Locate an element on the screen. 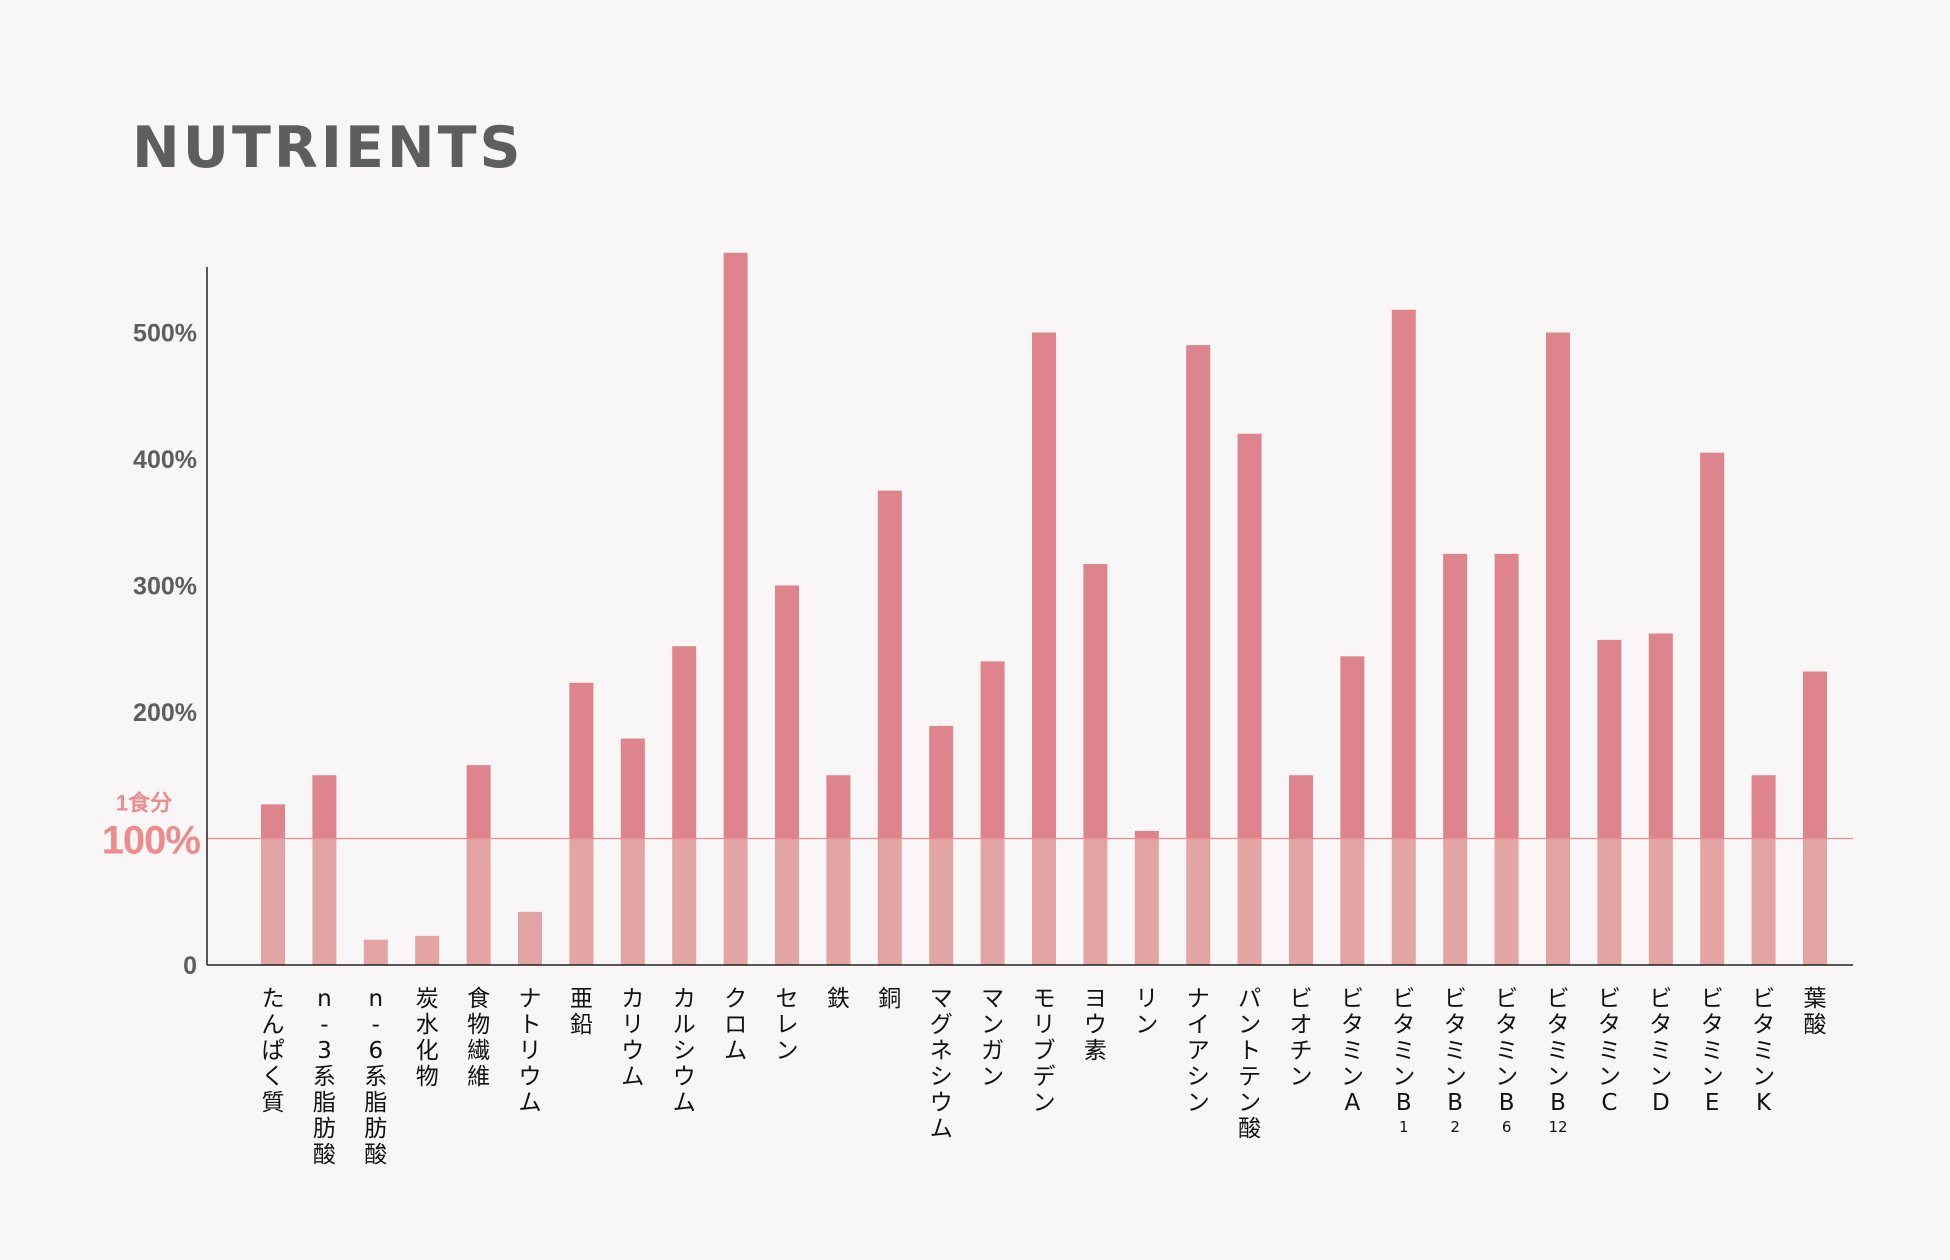 The height and width of the screenshot is (1260, 1950). category-label-char: 6 is located at coordinates (375, 1051).